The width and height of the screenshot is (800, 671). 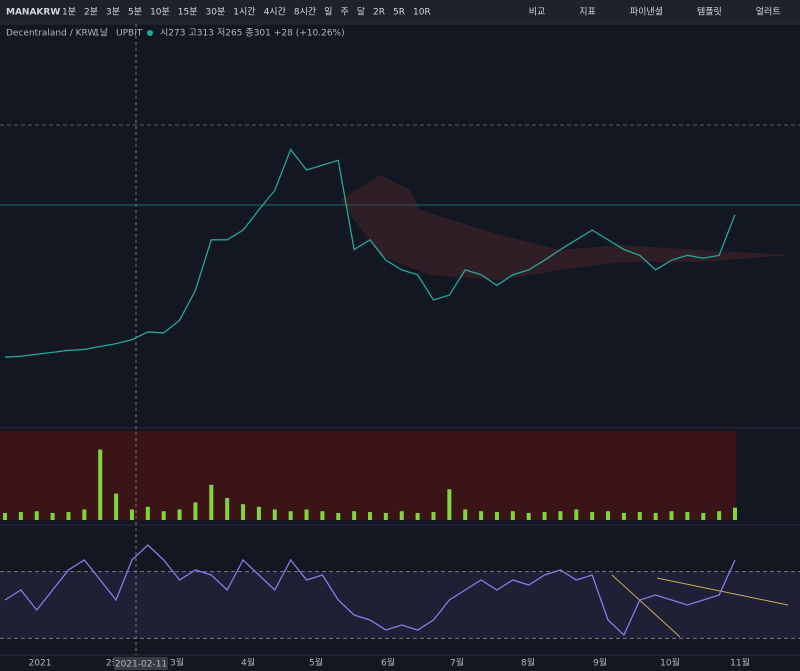 I want to click on legend-ohlc: 시, so click(x=164, y=33).